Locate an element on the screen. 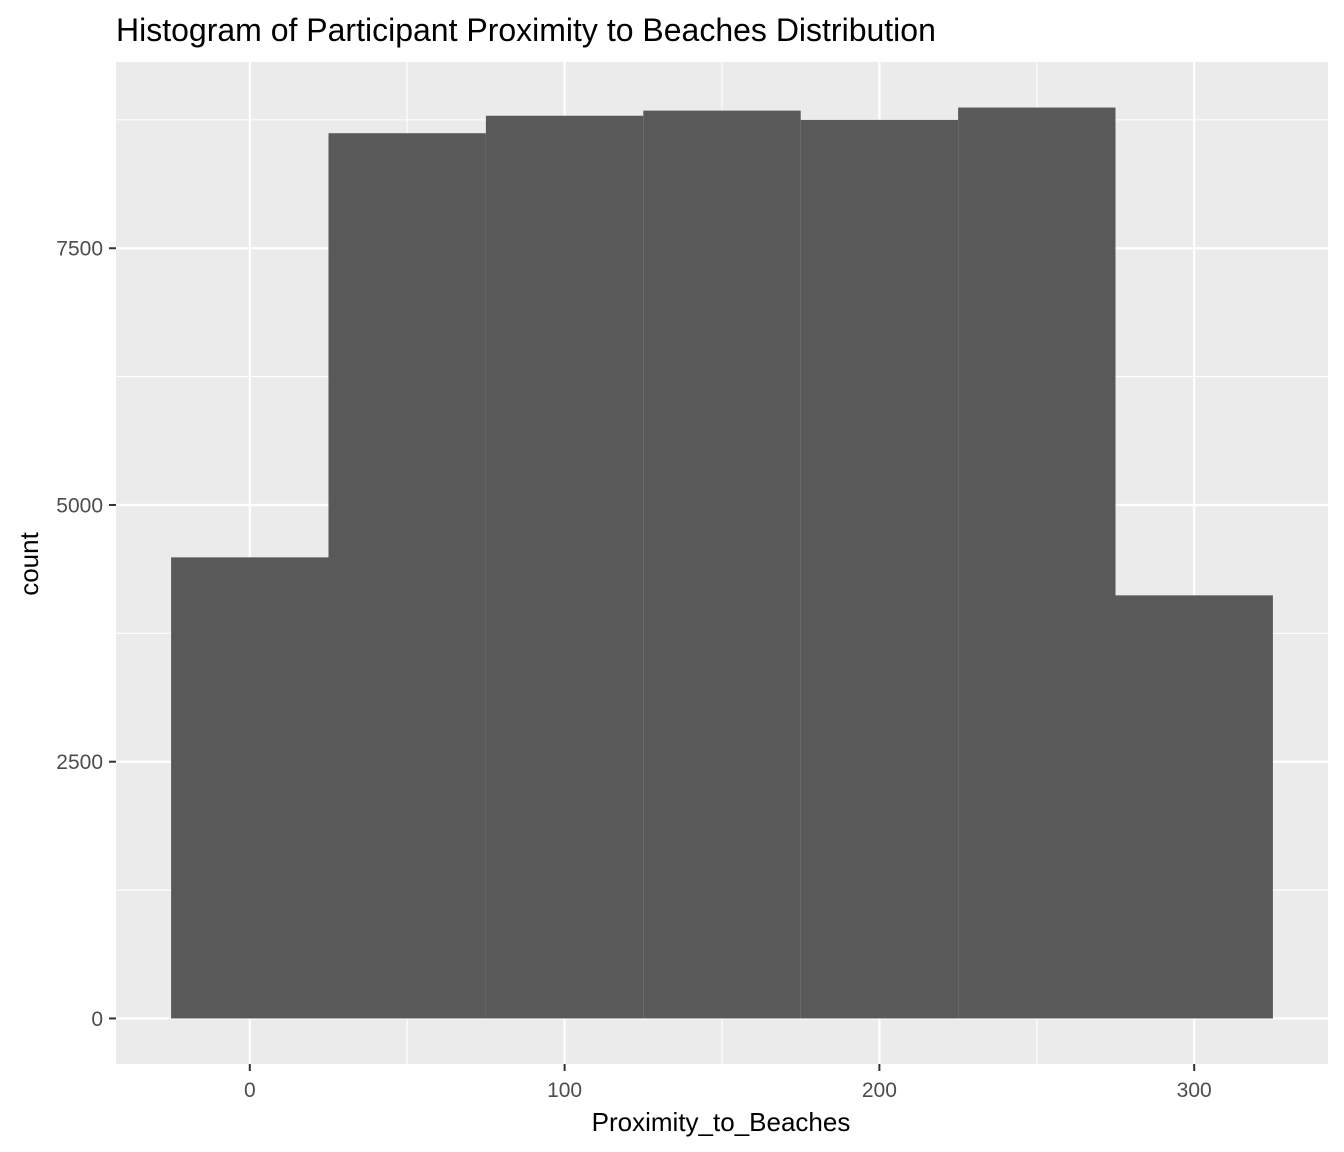  y-tick-label: 7500 is located at coordinates (79, 249).